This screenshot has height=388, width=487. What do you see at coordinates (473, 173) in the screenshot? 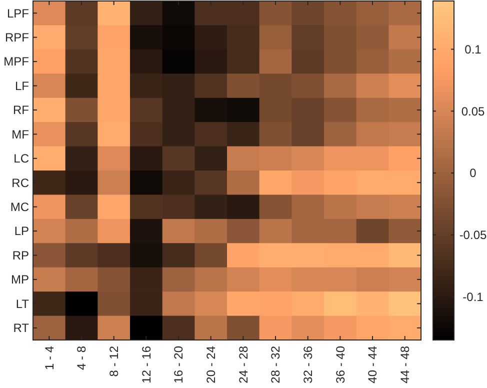
I see `color-bar-label: 0` at bounding box center [473, 173].